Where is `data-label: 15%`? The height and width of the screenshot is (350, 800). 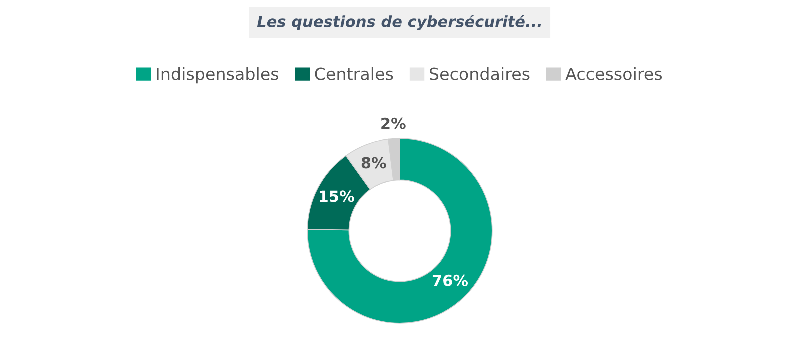
data-label: 15% is located at coordinates (337, 196).